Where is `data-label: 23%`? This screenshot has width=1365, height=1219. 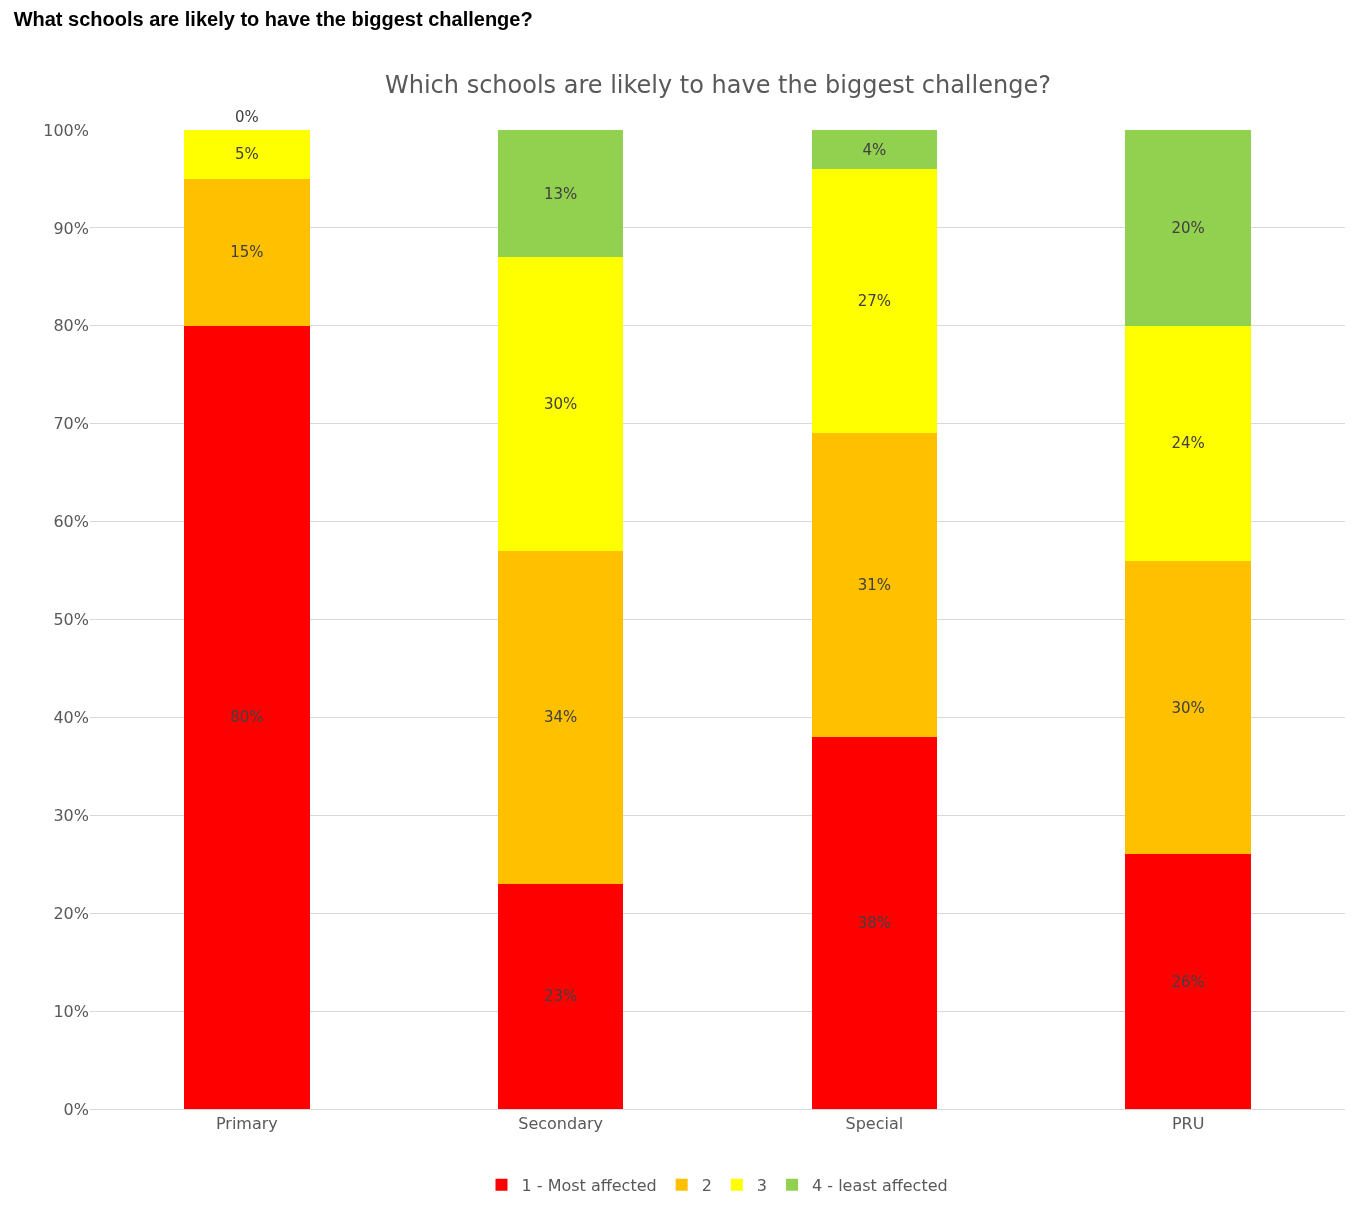 data-label: 23% is located at coordinates (560, 996).